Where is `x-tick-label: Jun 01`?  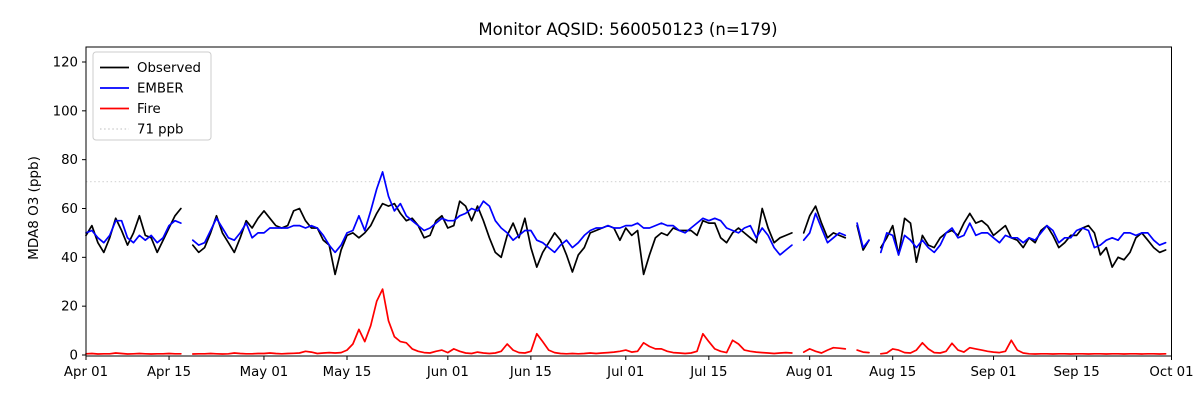 x-tick-label: Jun 01 is located at coordinates (447, 372).